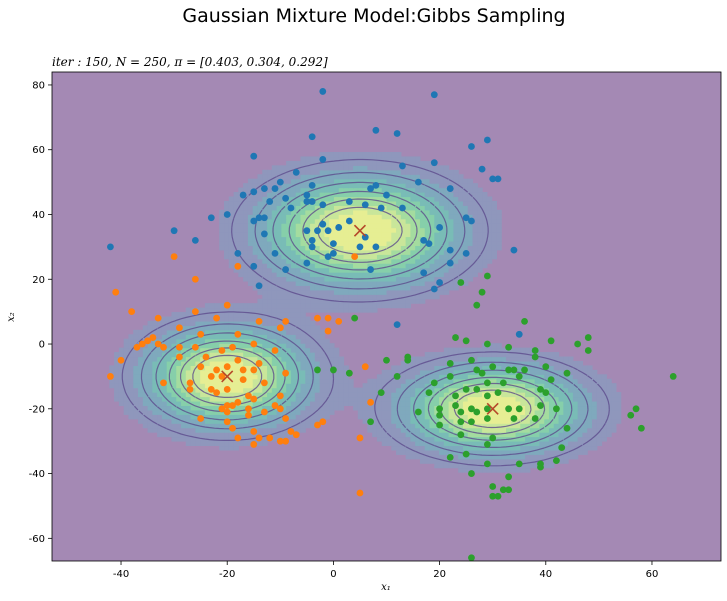  Describe the element at coordinates (545, 574) in the screenshot. I see `x-tick-label: 40` at that location.